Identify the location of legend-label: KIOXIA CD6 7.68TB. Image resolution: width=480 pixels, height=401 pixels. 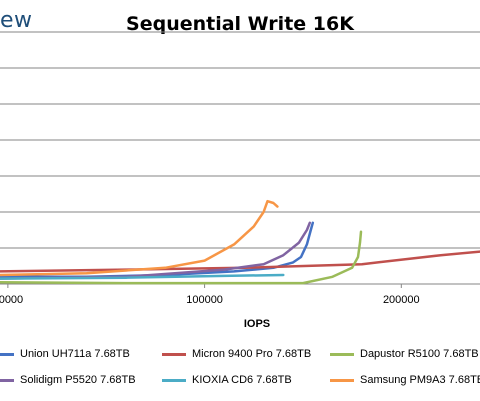
(242, 380).